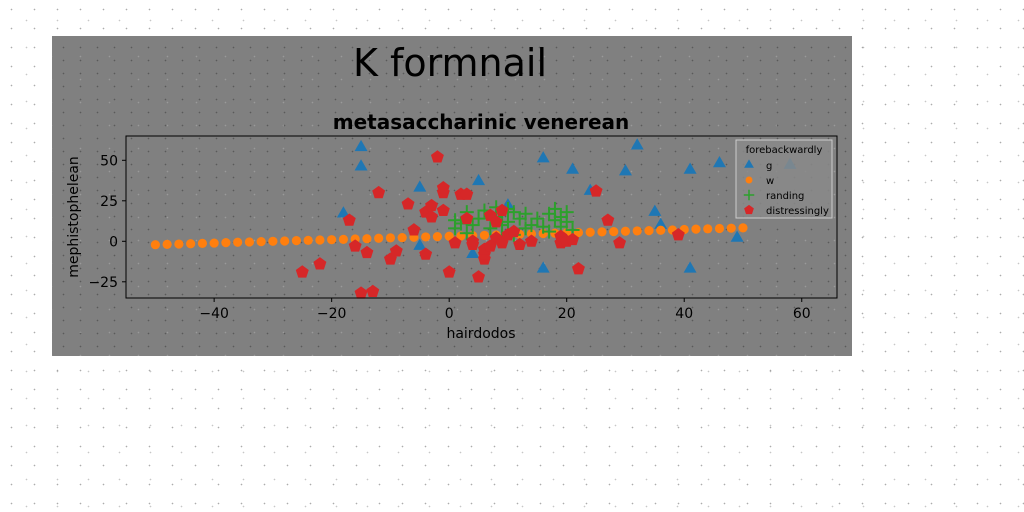  Describe the element at coordinates (109, 202) in the screenshot. I see `y-tick-label: 25` at that location.